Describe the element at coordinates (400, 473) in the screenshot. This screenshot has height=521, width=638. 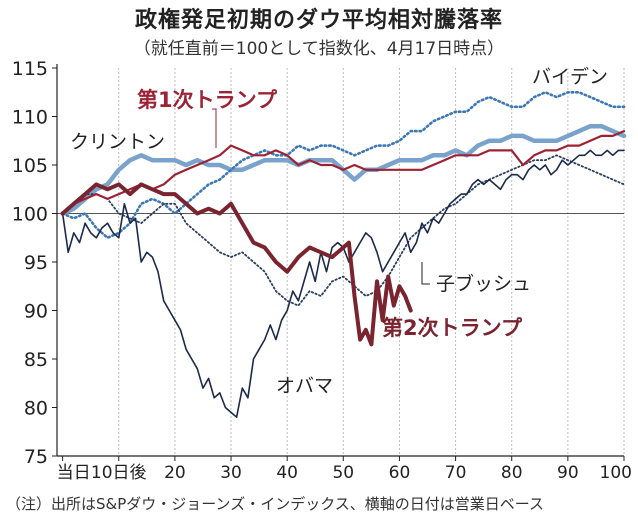
I see `x-tick-label: 60` at that location.